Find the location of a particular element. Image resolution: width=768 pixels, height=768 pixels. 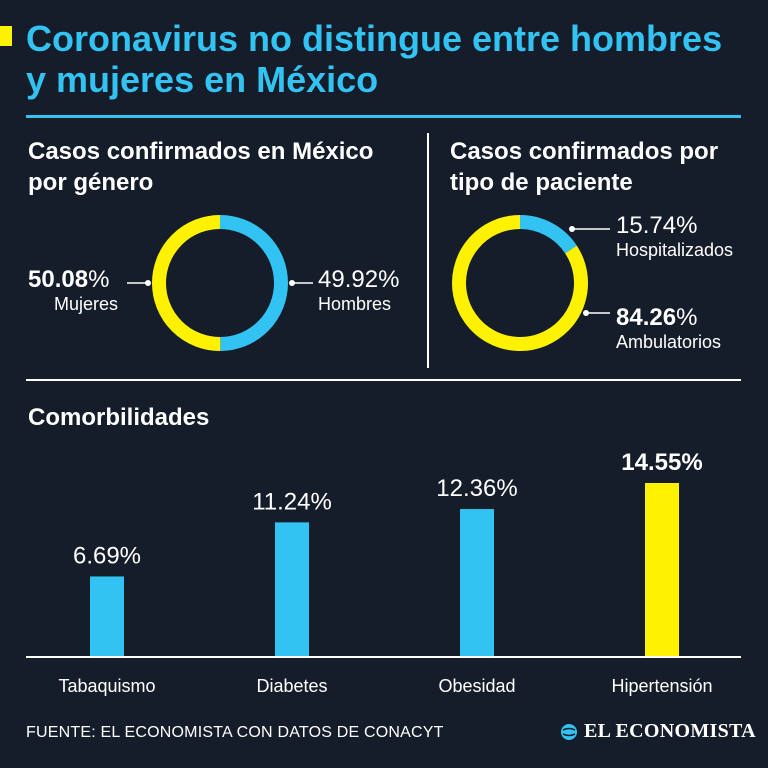

section-divider is located at coordinates (383, 380).